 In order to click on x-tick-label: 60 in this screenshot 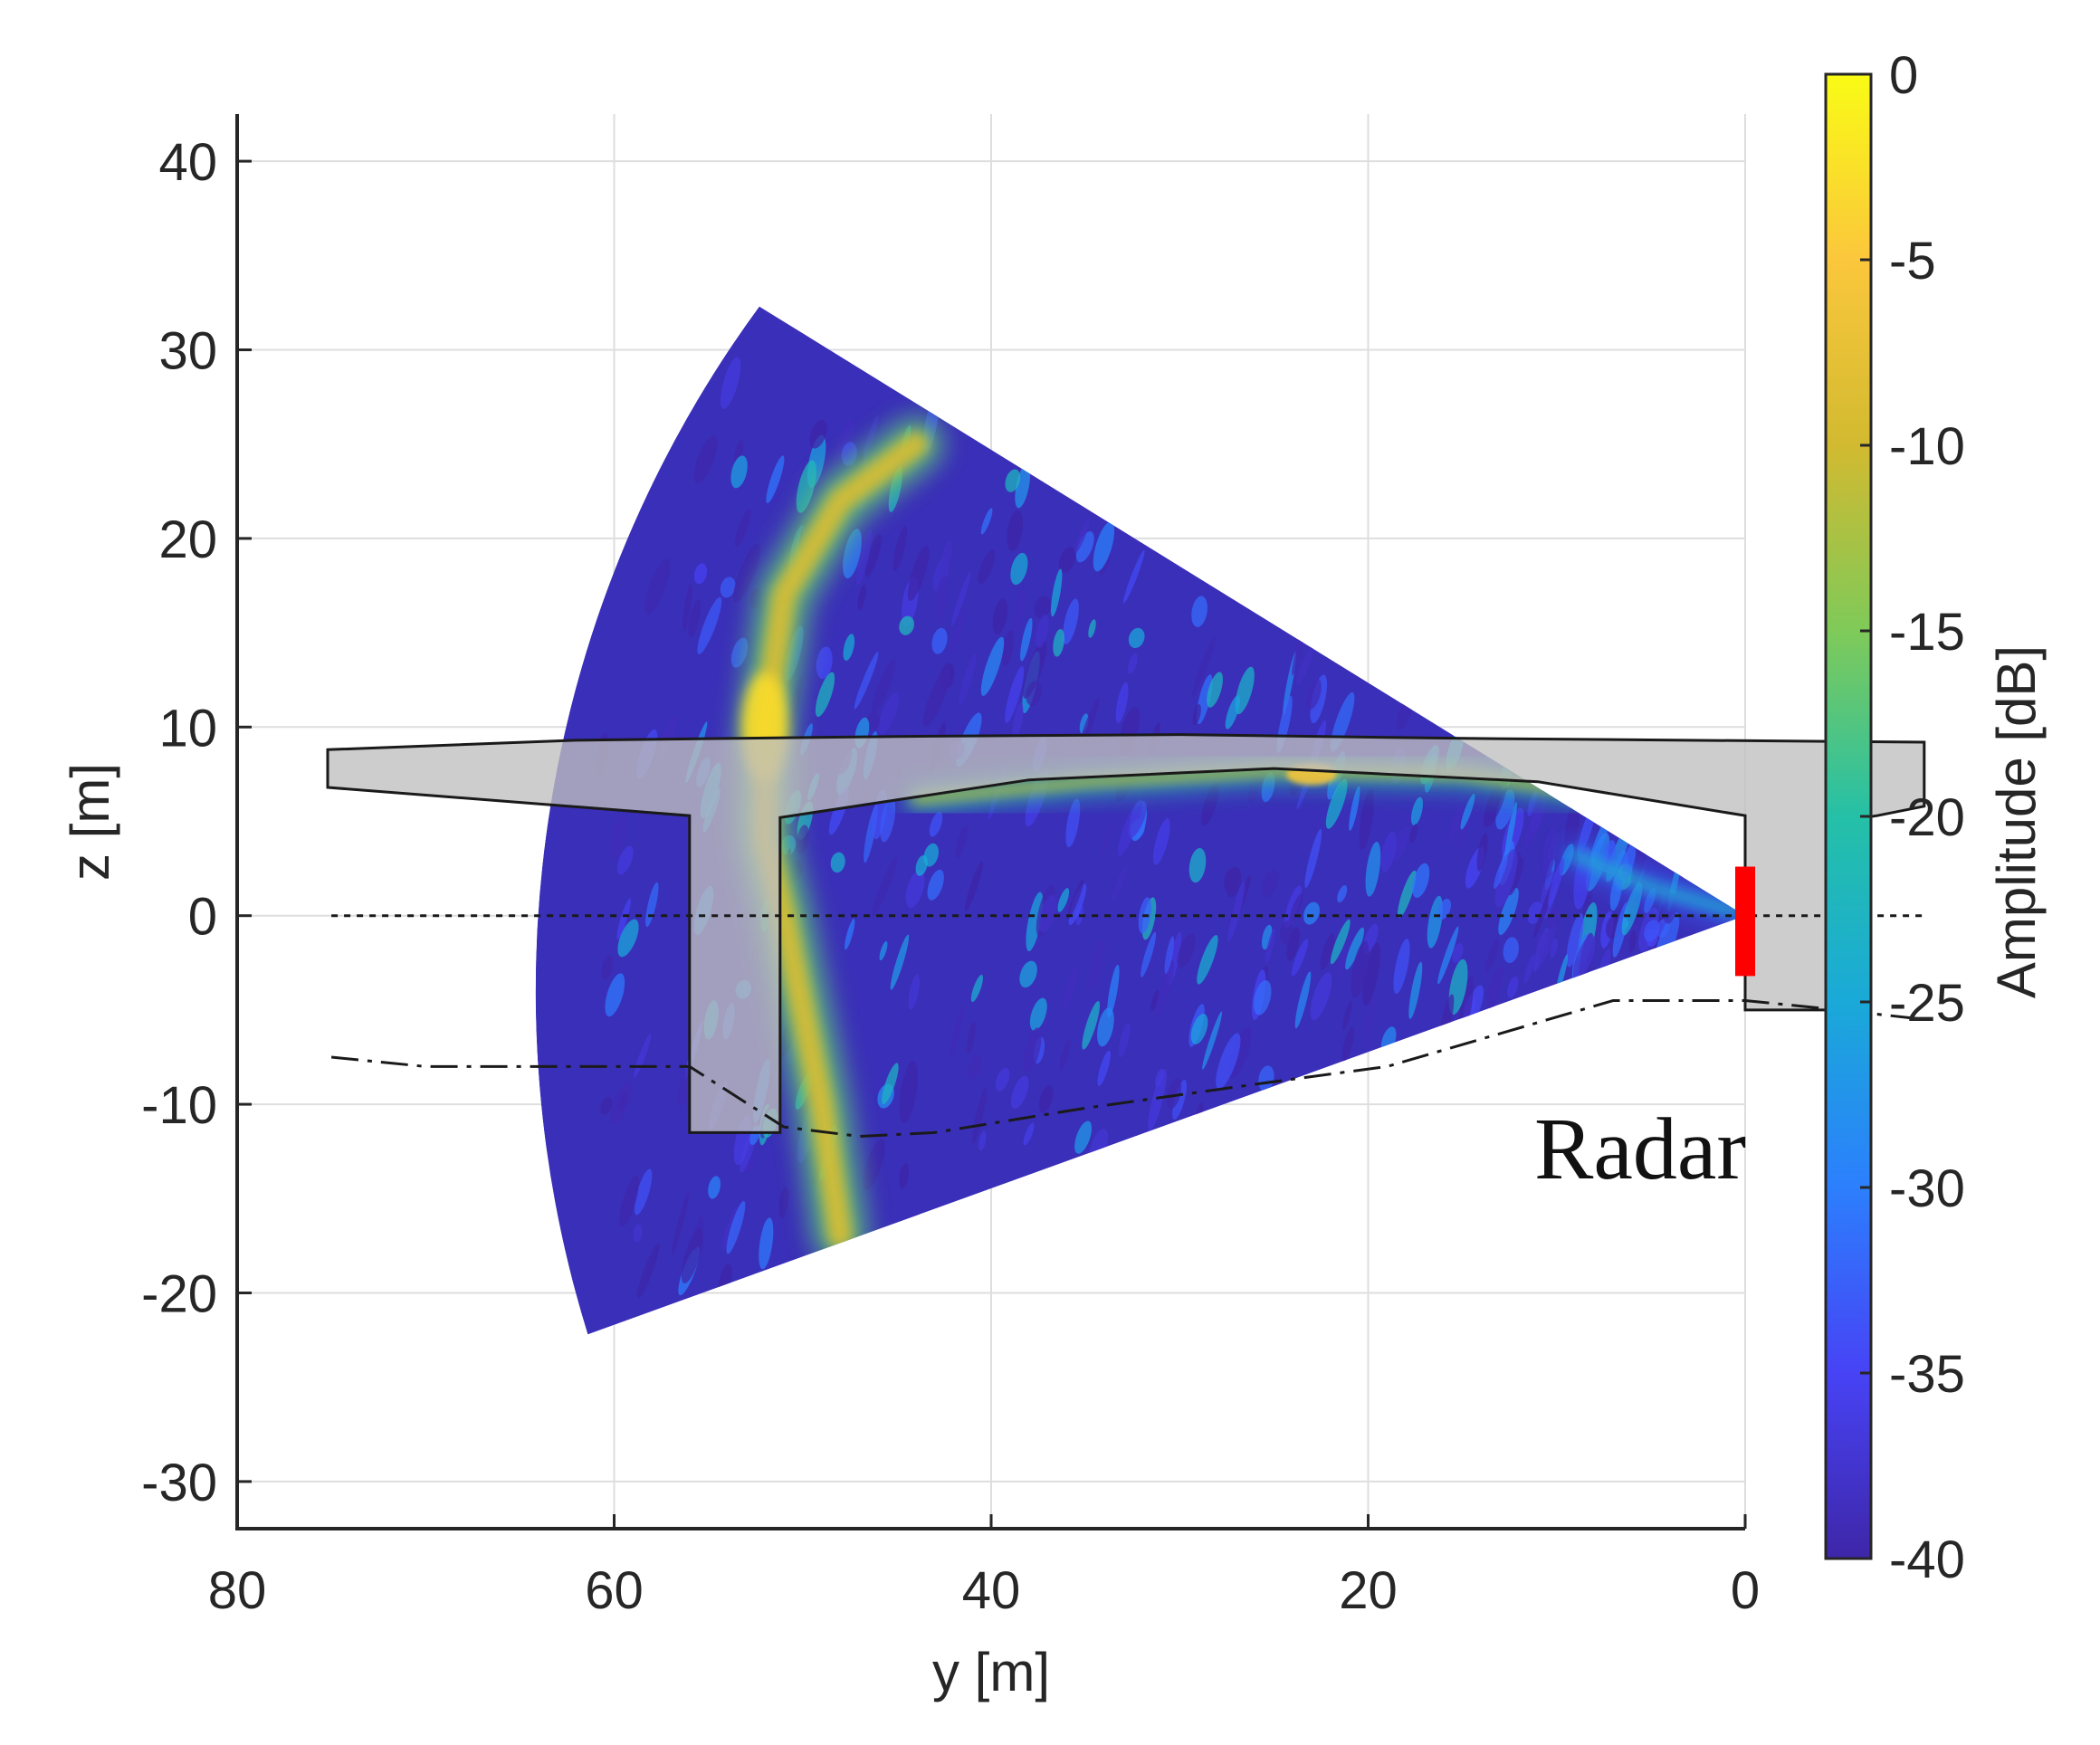, I will do `click(615, 1590)`.